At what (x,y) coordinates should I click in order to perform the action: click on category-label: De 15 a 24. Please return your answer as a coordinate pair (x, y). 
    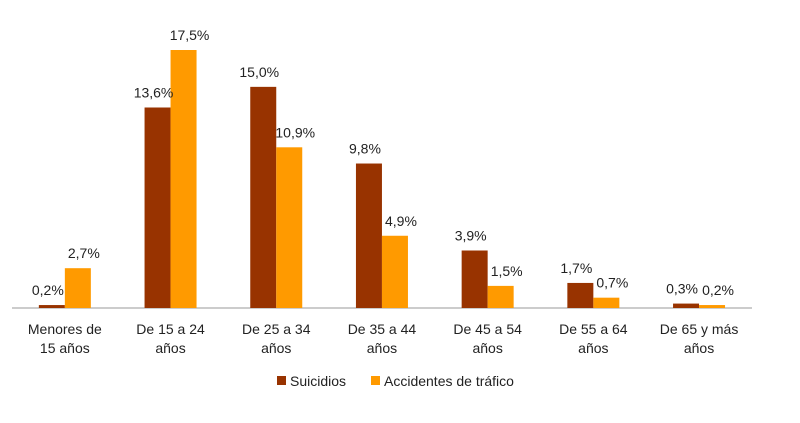
    Looking at the image, I should click on (170, 329).